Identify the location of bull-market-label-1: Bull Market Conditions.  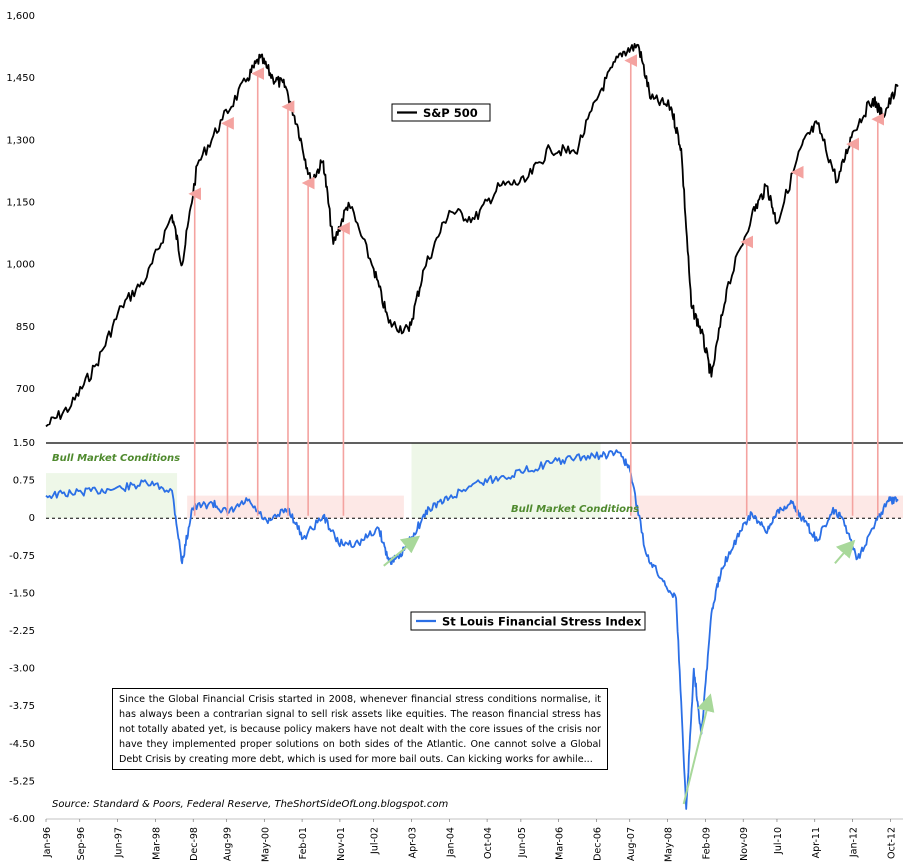
(116, 458).